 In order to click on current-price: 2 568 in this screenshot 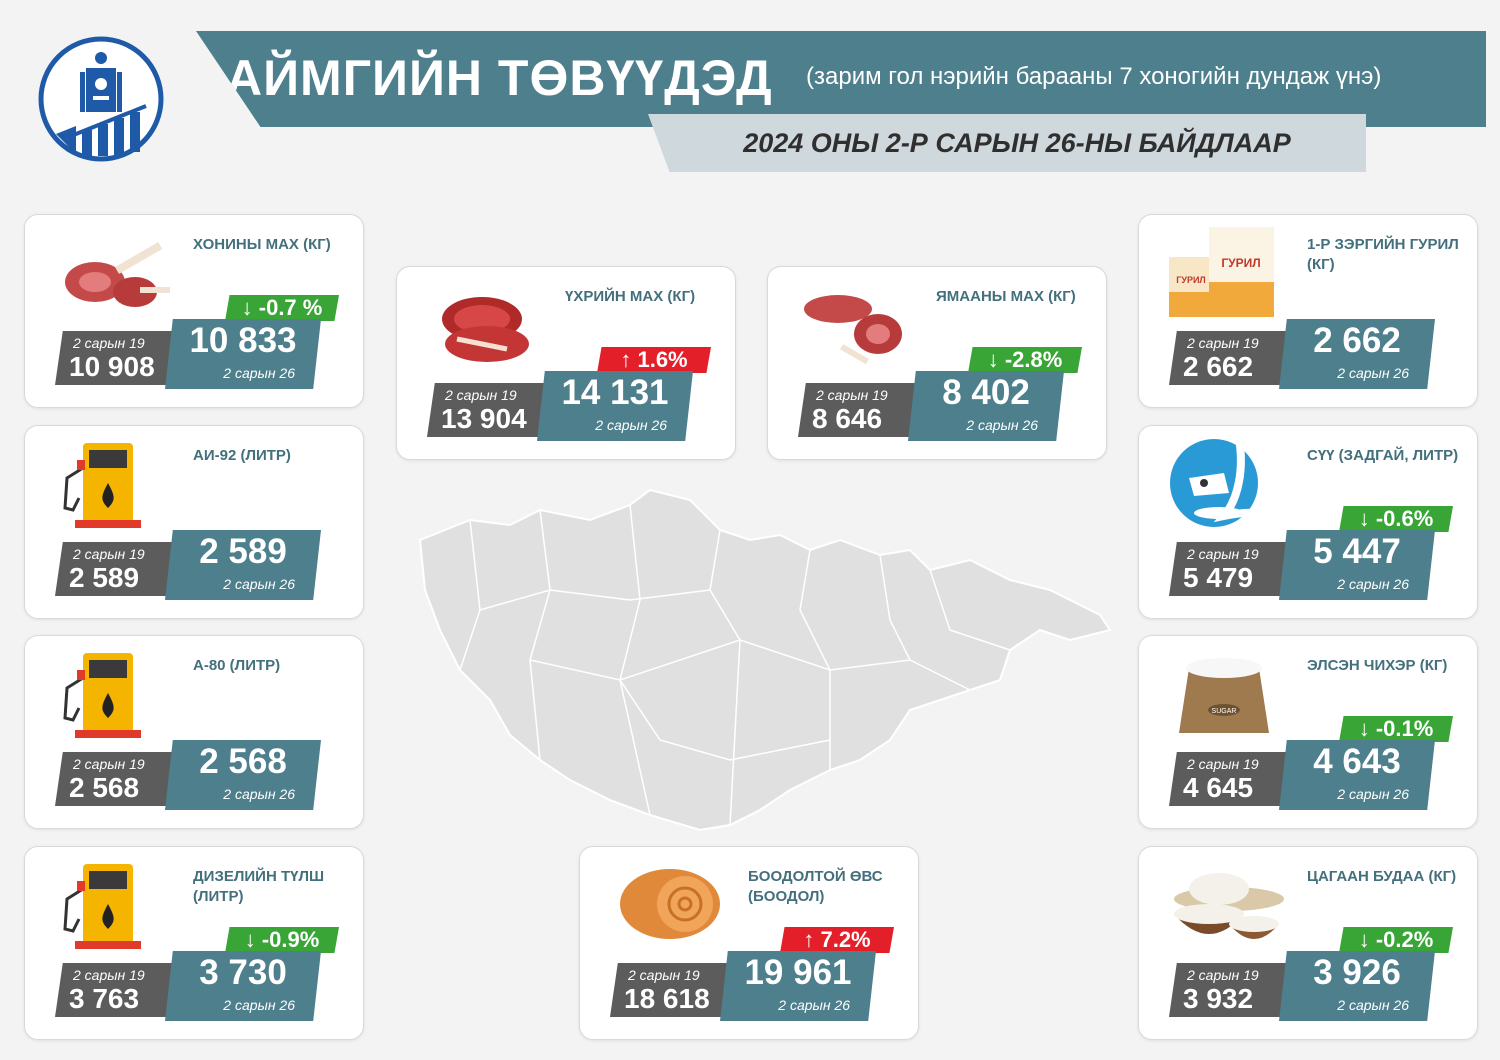, I will do `click(243, 761)`.